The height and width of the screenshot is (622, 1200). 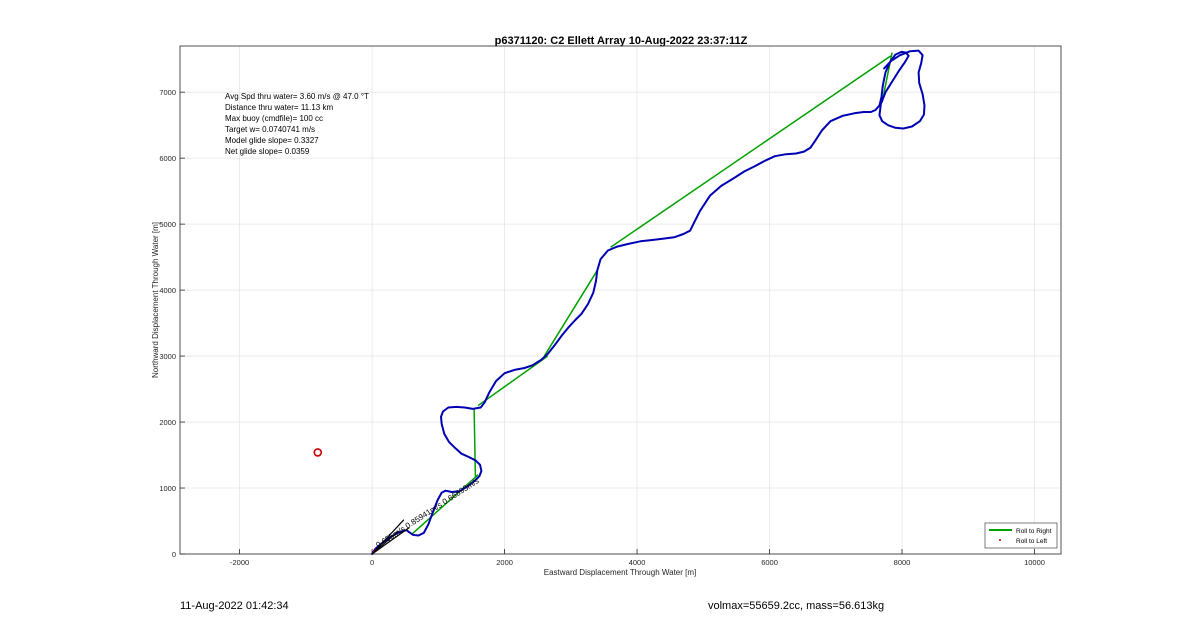 What do you see at coordinates (620, 572) in the screenshot?
I see `x-axis-label: Eastward Displacement Through Water [m]` at bounding box center [620, 572].